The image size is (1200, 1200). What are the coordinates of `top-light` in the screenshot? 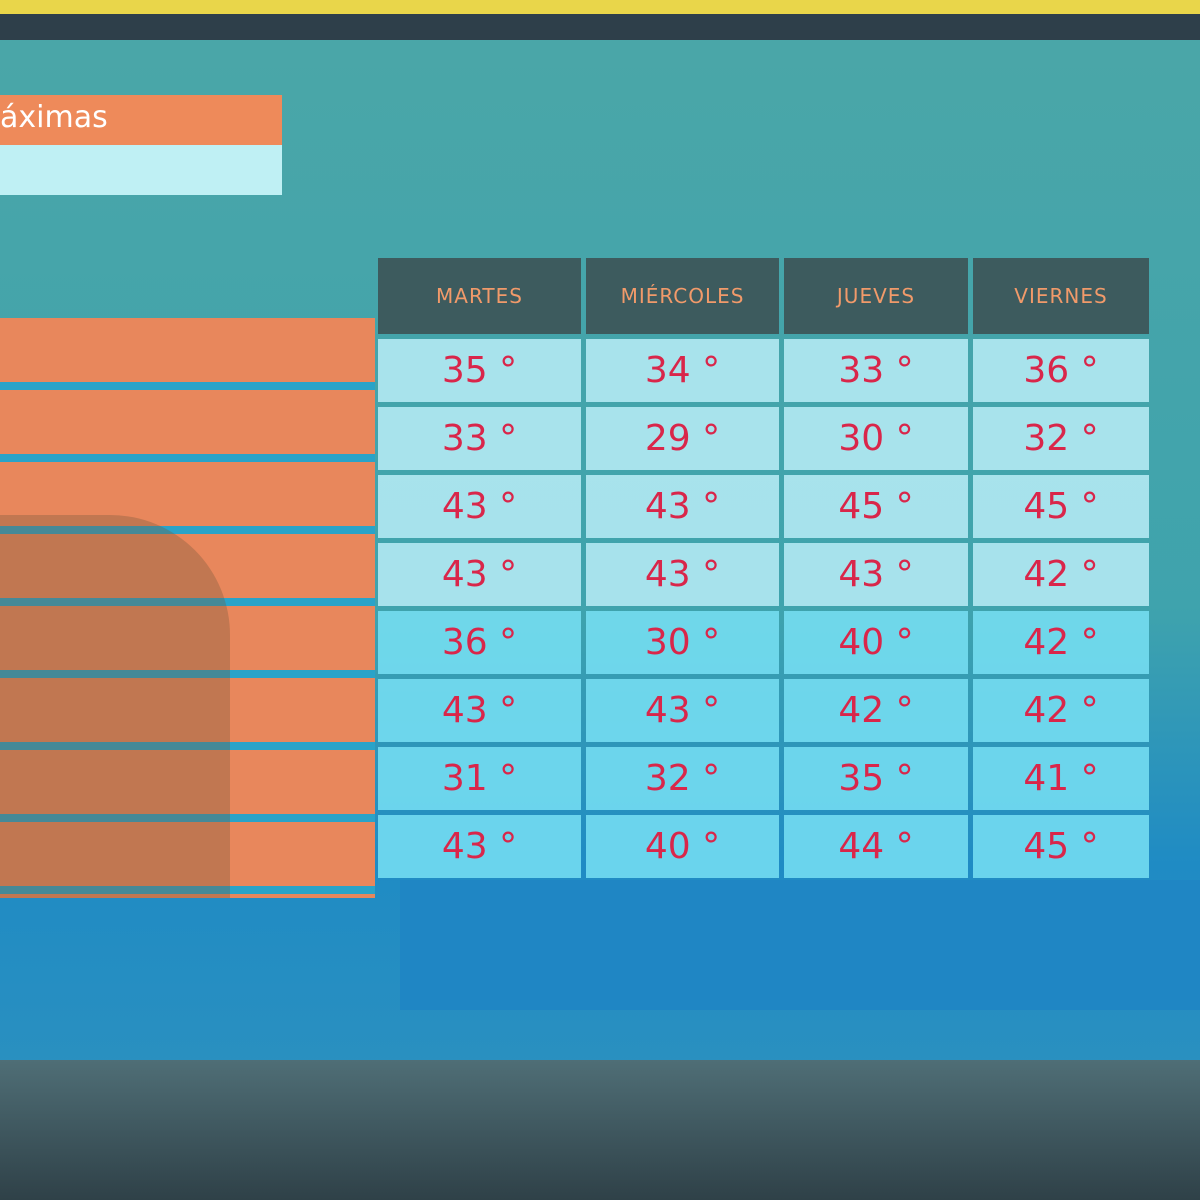 It's located at (600, 7).